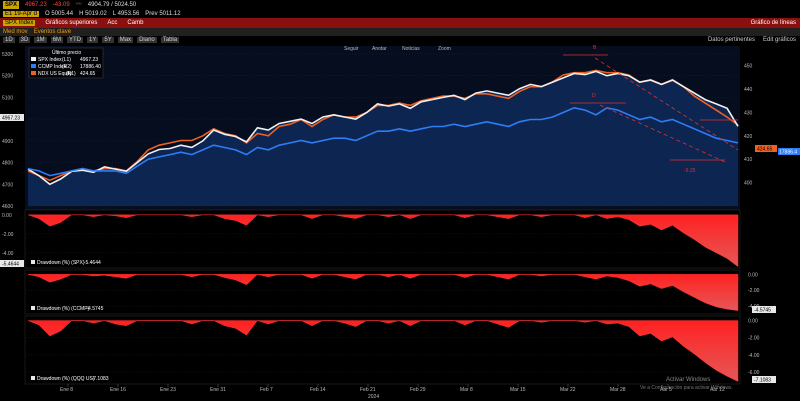  Describe the element at coordinates (351, 49) in the screenshot. I see `follow-button: Seguir` at that location.